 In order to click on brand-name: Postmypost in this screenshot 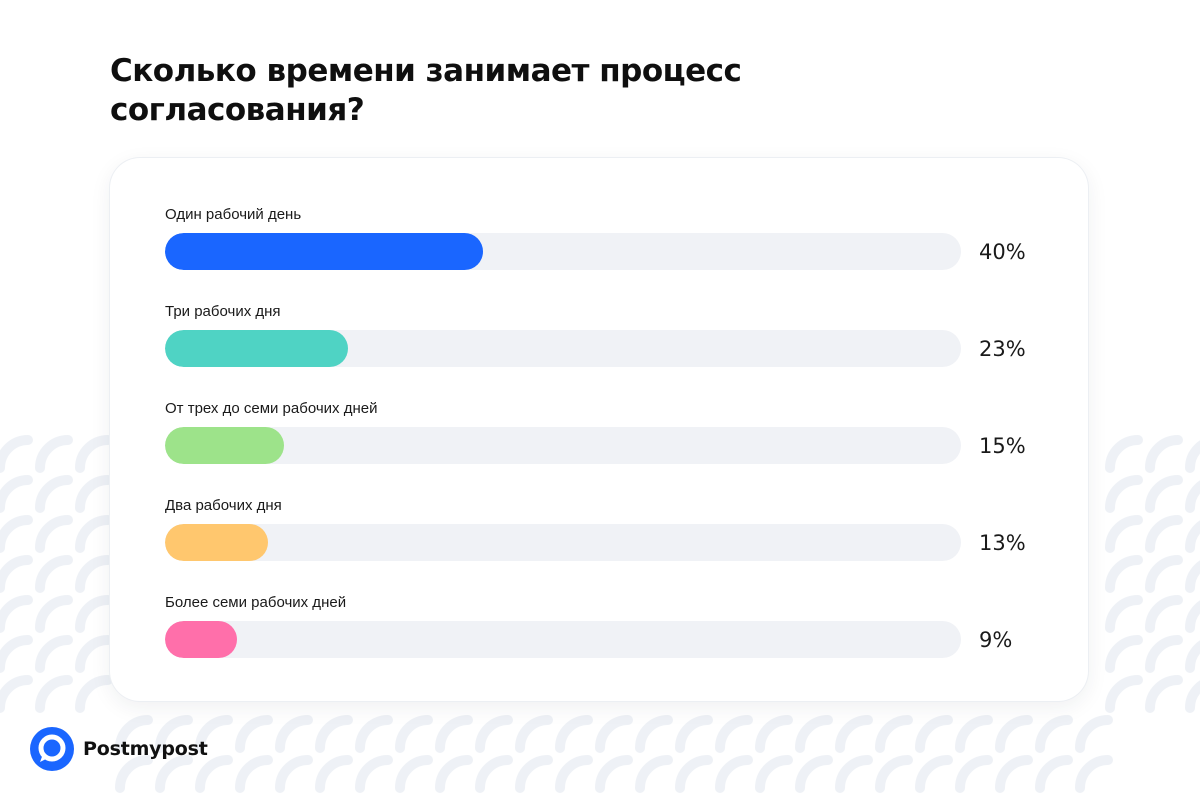, I will do `click(145, 749)`.